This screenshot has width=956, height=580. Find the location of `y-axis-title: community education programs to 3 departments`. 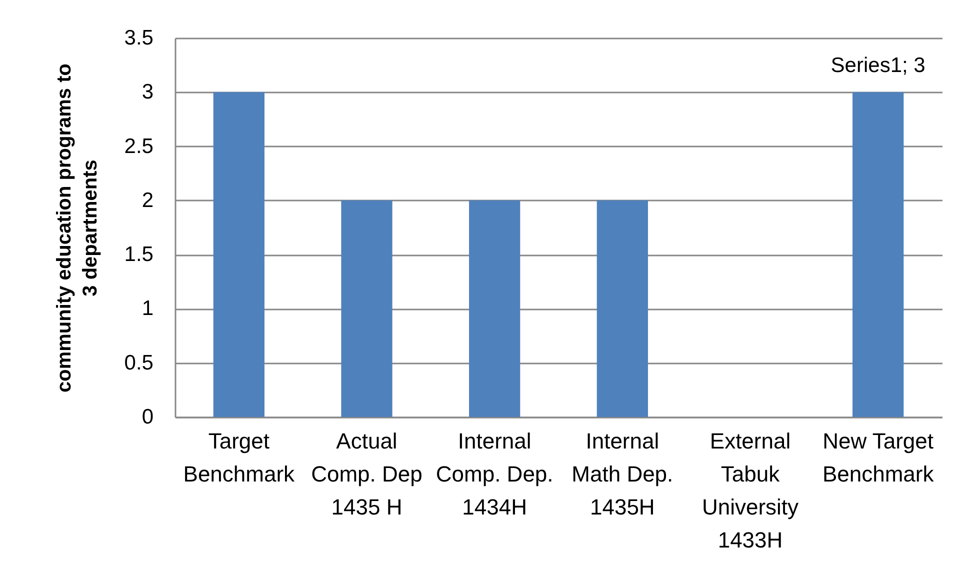

y-axis-title: community education programs to 3 departments is located at coordinates (77, 228).